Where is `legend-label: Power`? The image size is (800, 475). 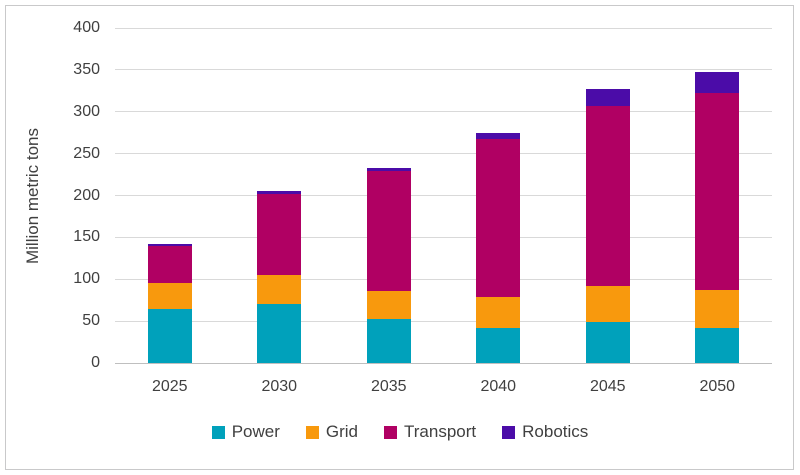 legend-label: Power is located at coordinates (255, 431).